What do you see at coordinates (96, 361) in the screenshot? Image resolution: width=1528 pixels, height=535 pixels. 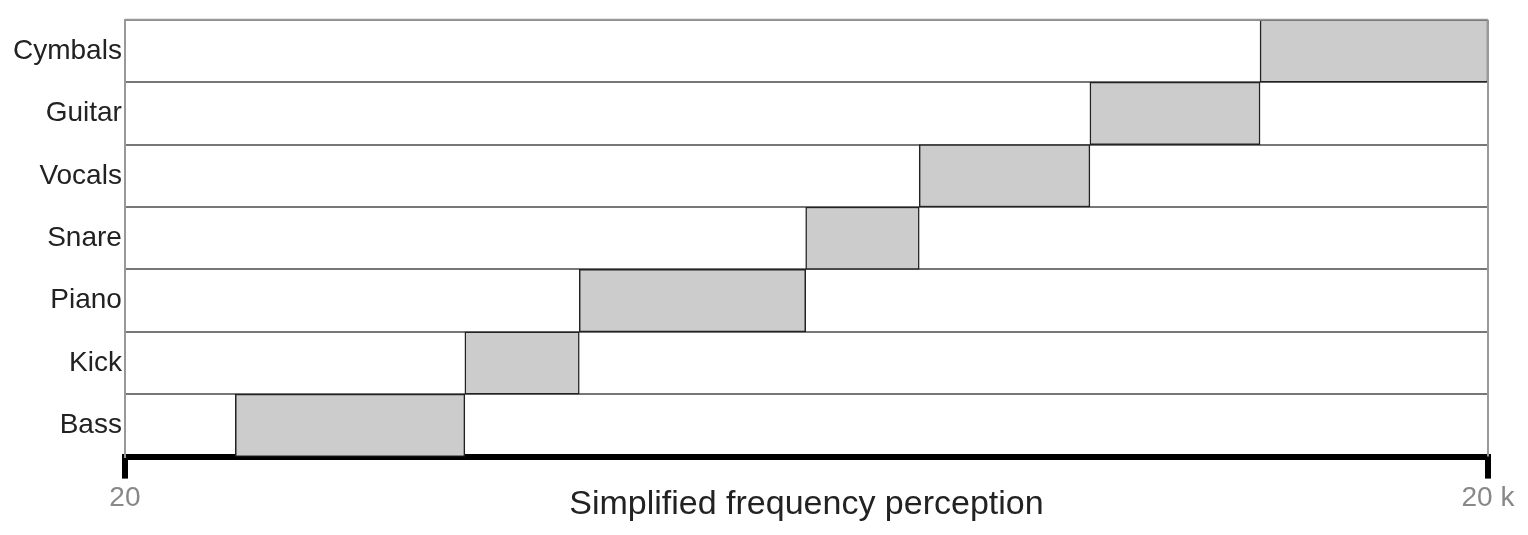 I see `y-tick-label: Kick` at bounding box center [96, 361].